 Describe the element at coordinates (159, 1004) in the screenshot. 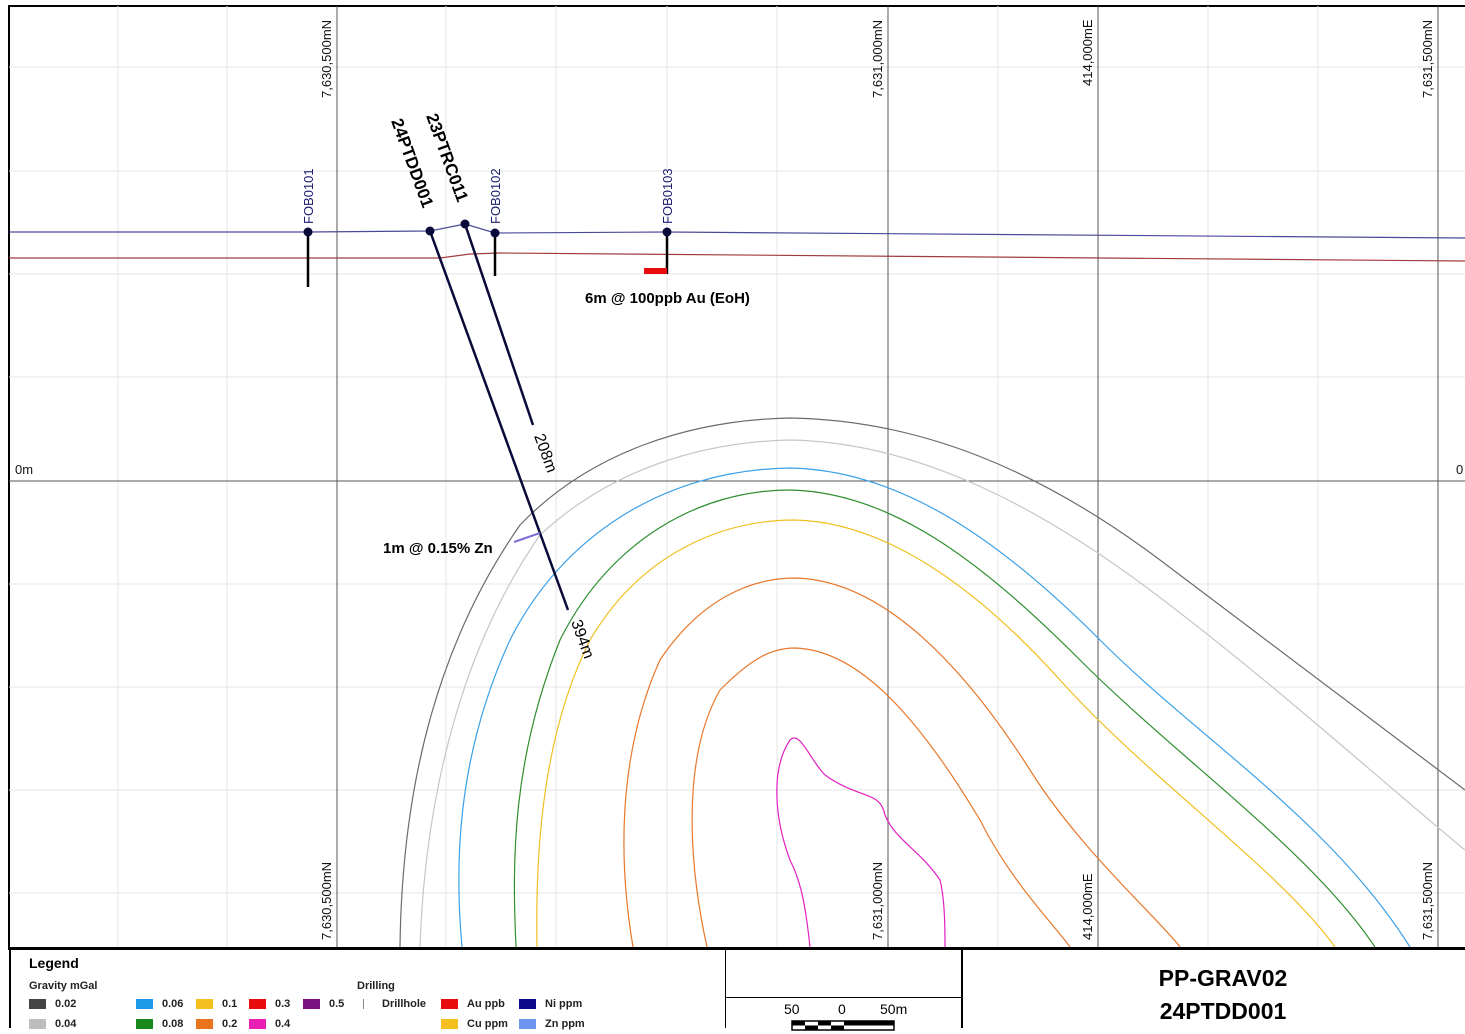

I see `legend-item-0.06: 0.06` at that location.